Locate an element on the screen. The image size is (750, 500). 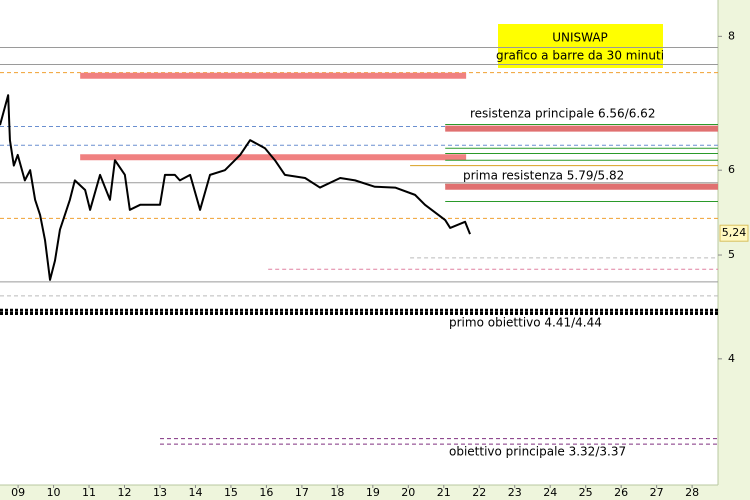
x-tick-label: 27 is located at coordinates (657, 492).